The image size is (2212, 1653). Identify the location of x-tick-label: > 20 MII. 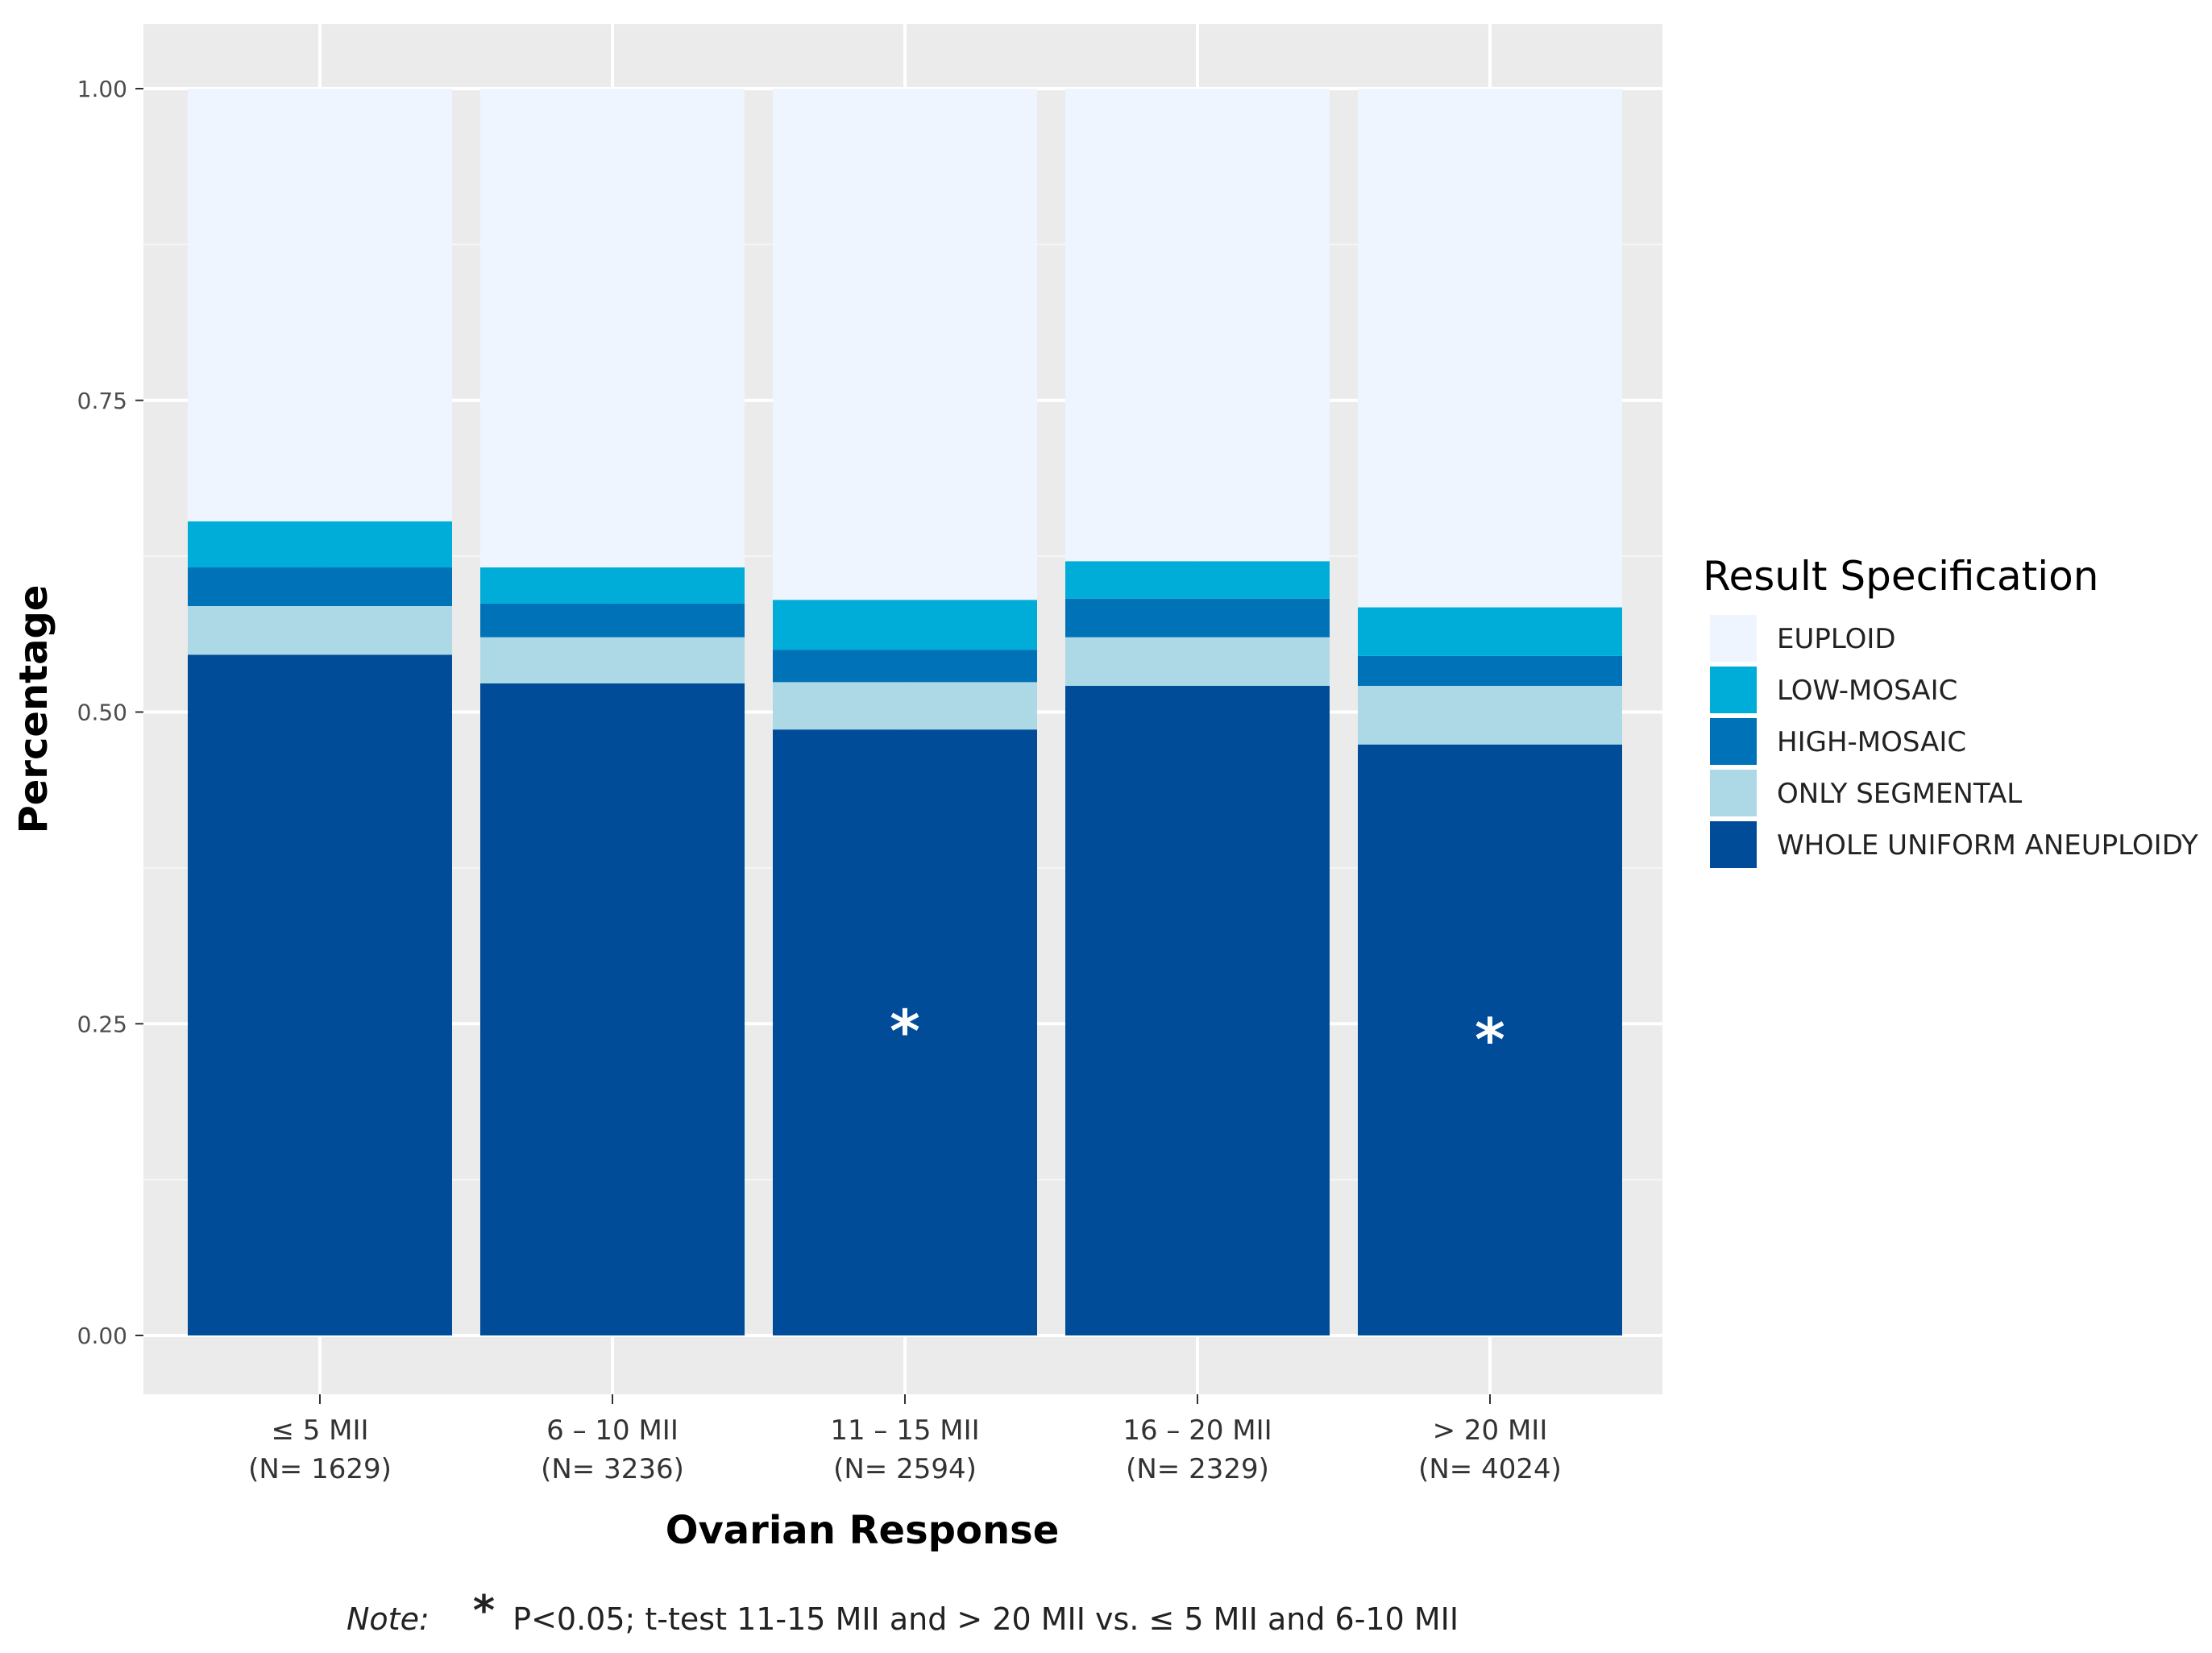
(1490, 1430).